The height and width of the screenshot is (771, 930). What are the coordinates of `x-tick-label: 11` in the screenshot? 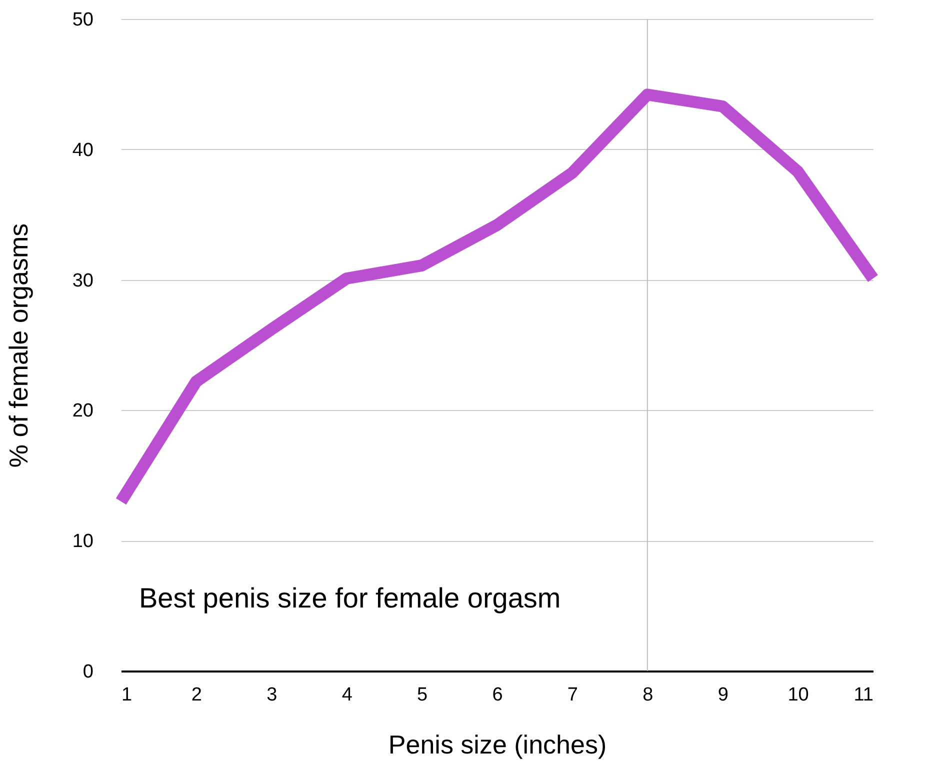 It's located at (864, 695).